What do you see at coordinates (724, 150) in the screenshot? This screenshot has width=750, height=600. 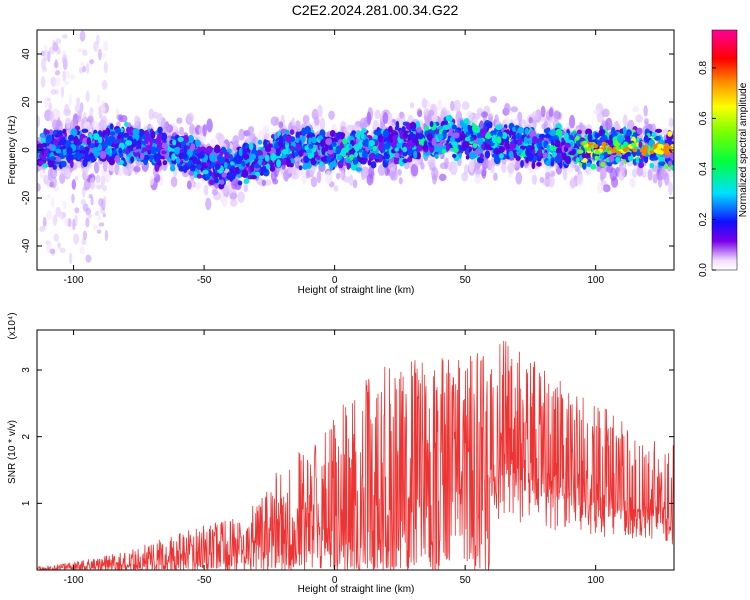 I see `colorbar-gradient` at bounding box center [724, 150].